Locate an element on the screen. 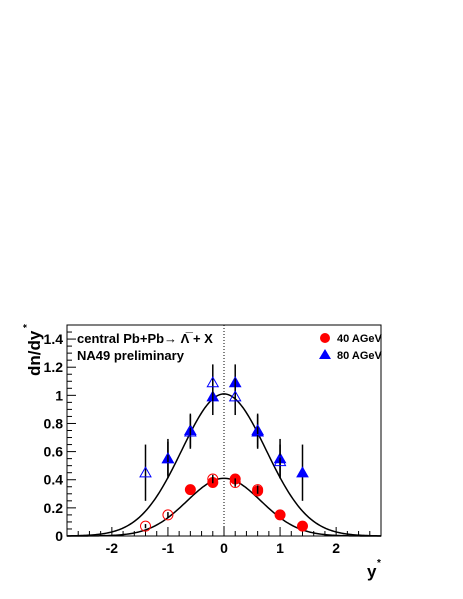  x-tick-label: 2 is located at coordinates (336, 548).